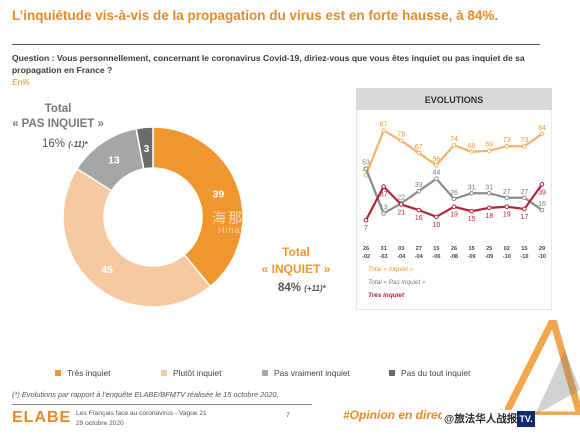 The width and height of the screenshot is (580, 436). I want to click on evolutions-tick-label: 29, so click(542, 249).